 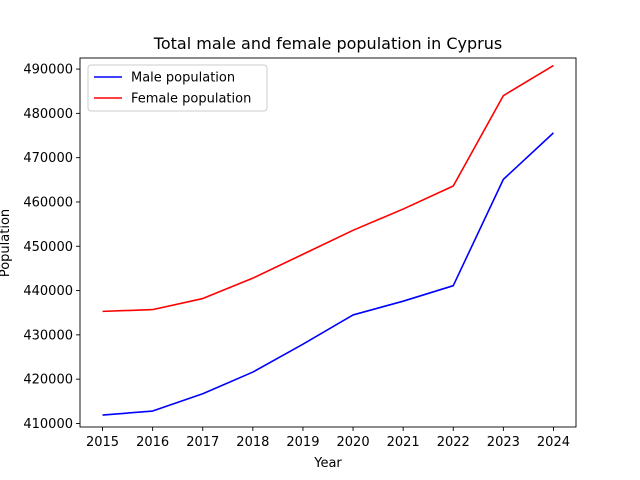 I want to click on y-tick-label: 470000, so click(x=48, y=158).